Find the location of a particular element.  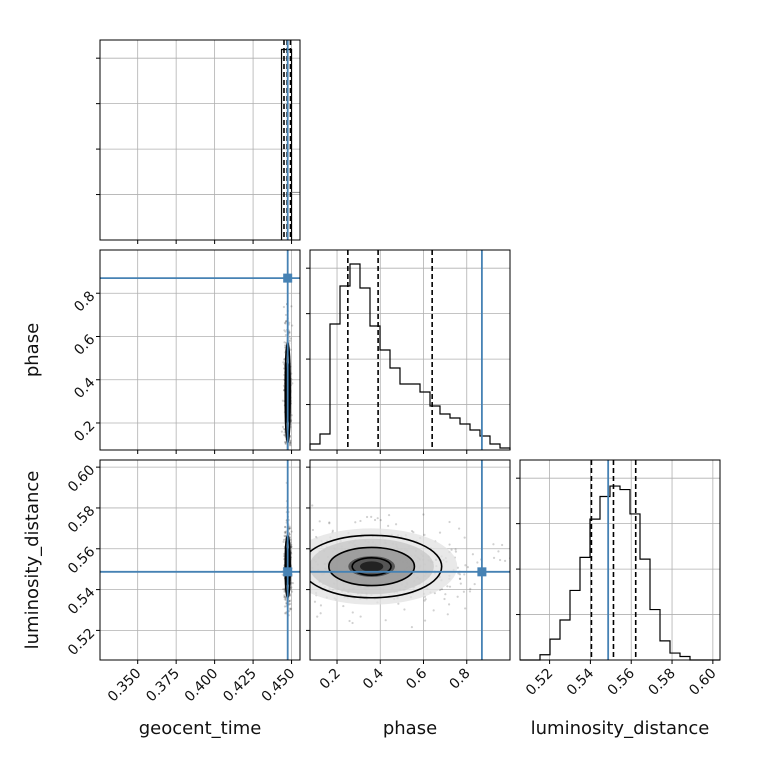

panel-bg-phase-phase is located at coordinates (410, 350).